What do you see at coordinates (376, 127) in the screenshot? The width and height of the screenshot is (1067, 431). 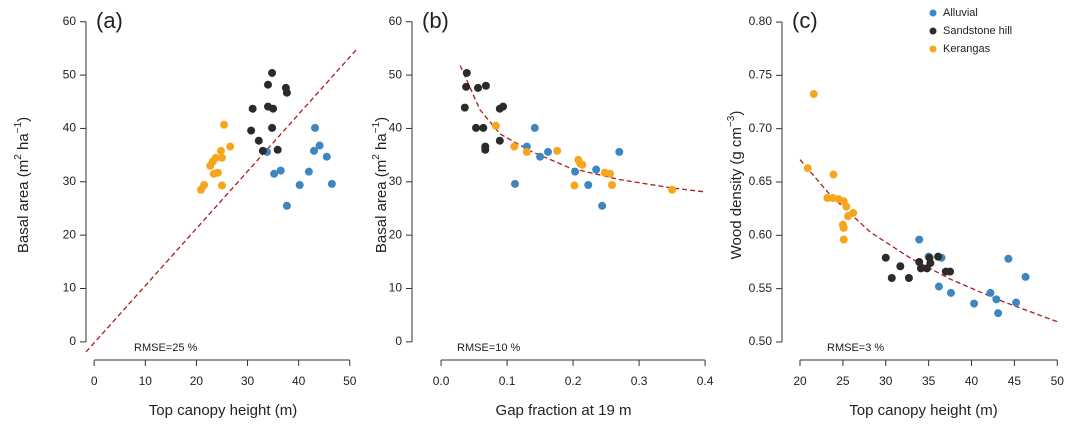 I see `y-axis-label-sup: −1` at bounding box center [376, 127].